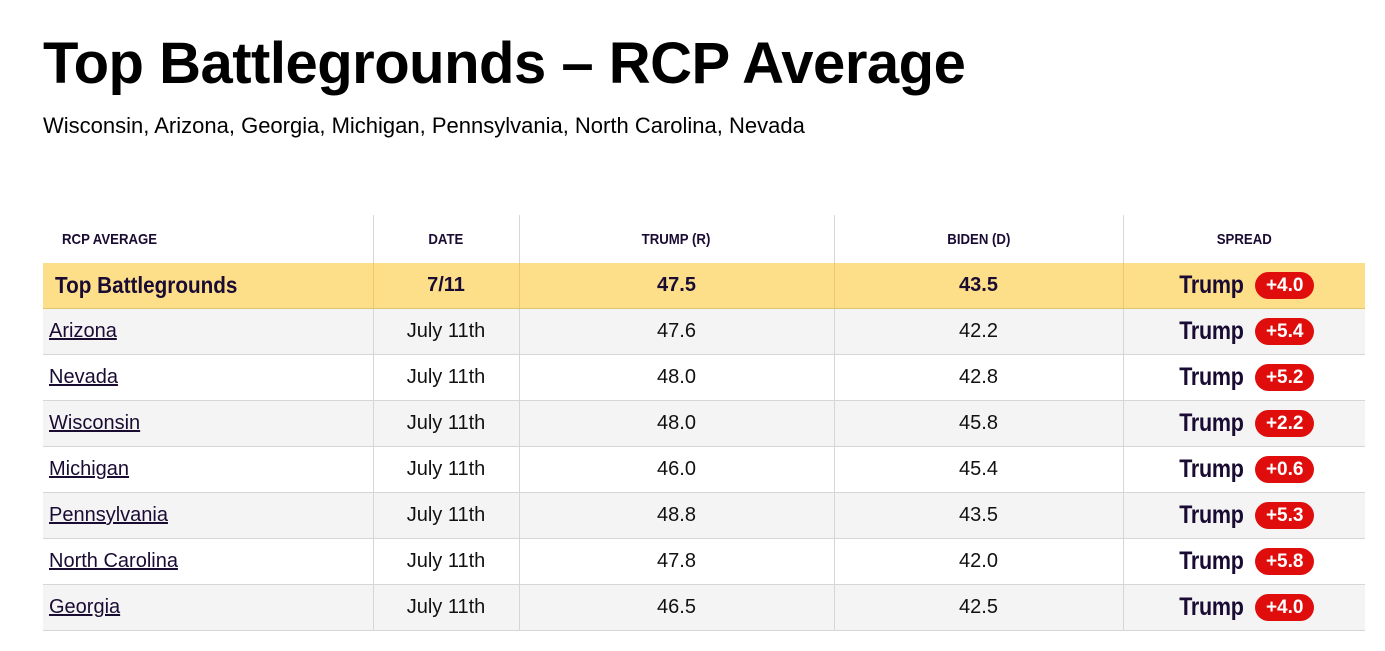 This screenshot has width=1385, height=651. Describe the element at coordinates (676, 239) in the screenshot. I see `column-header-trump: TRUMP (R)` at that location.